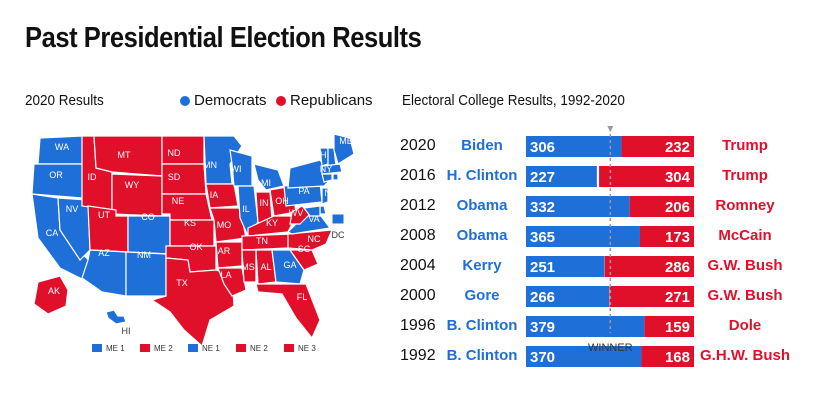 Image resolution: width=816 pixels, height=400 pixels. I want to click on state-mo, so click(228, 225).